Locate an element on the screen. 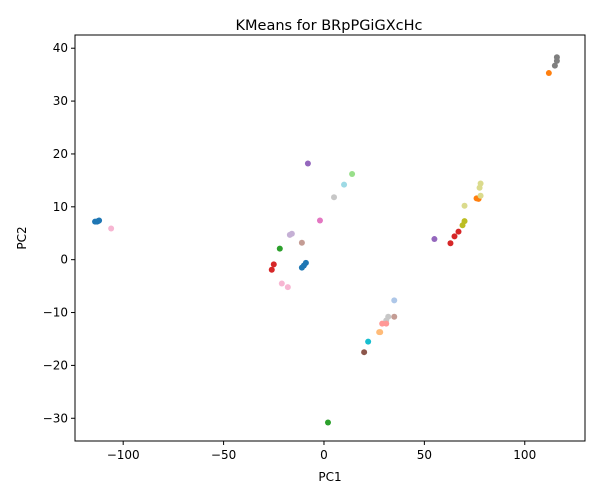  y-axis-label: PC2 is located at coordinates (22, 237).